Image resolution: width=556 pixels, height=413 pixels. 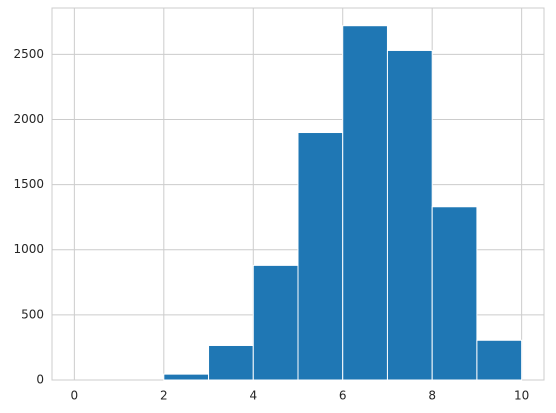 What do you see at coordinates (28, 119) in the screenshot?
I see `y-tick-label: 2000` at bounding box center [28, 119].